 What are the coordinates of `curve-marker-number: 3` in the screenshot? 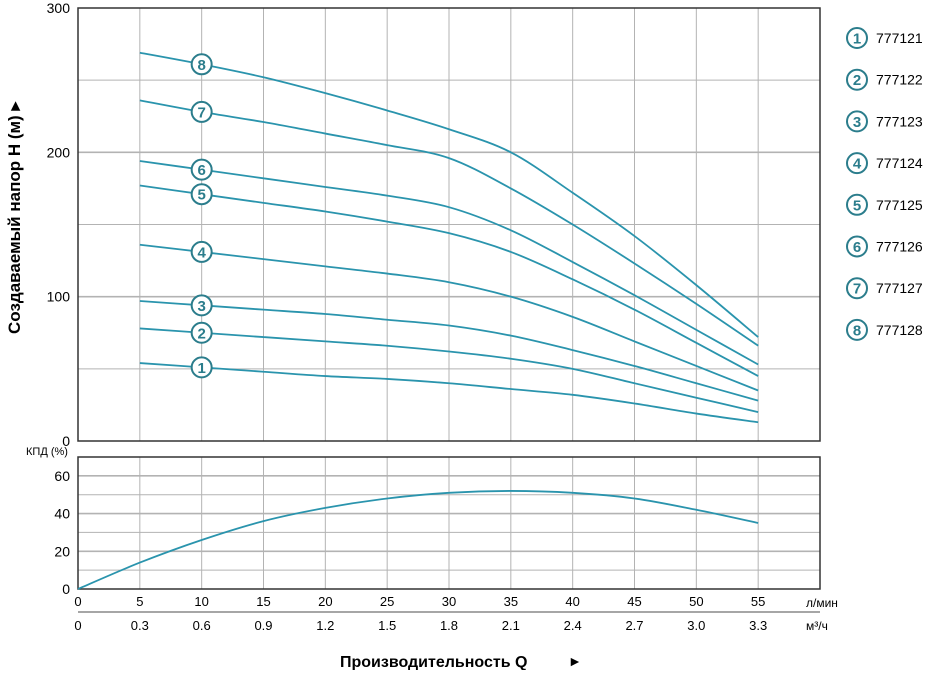 It's located at (201, 306).